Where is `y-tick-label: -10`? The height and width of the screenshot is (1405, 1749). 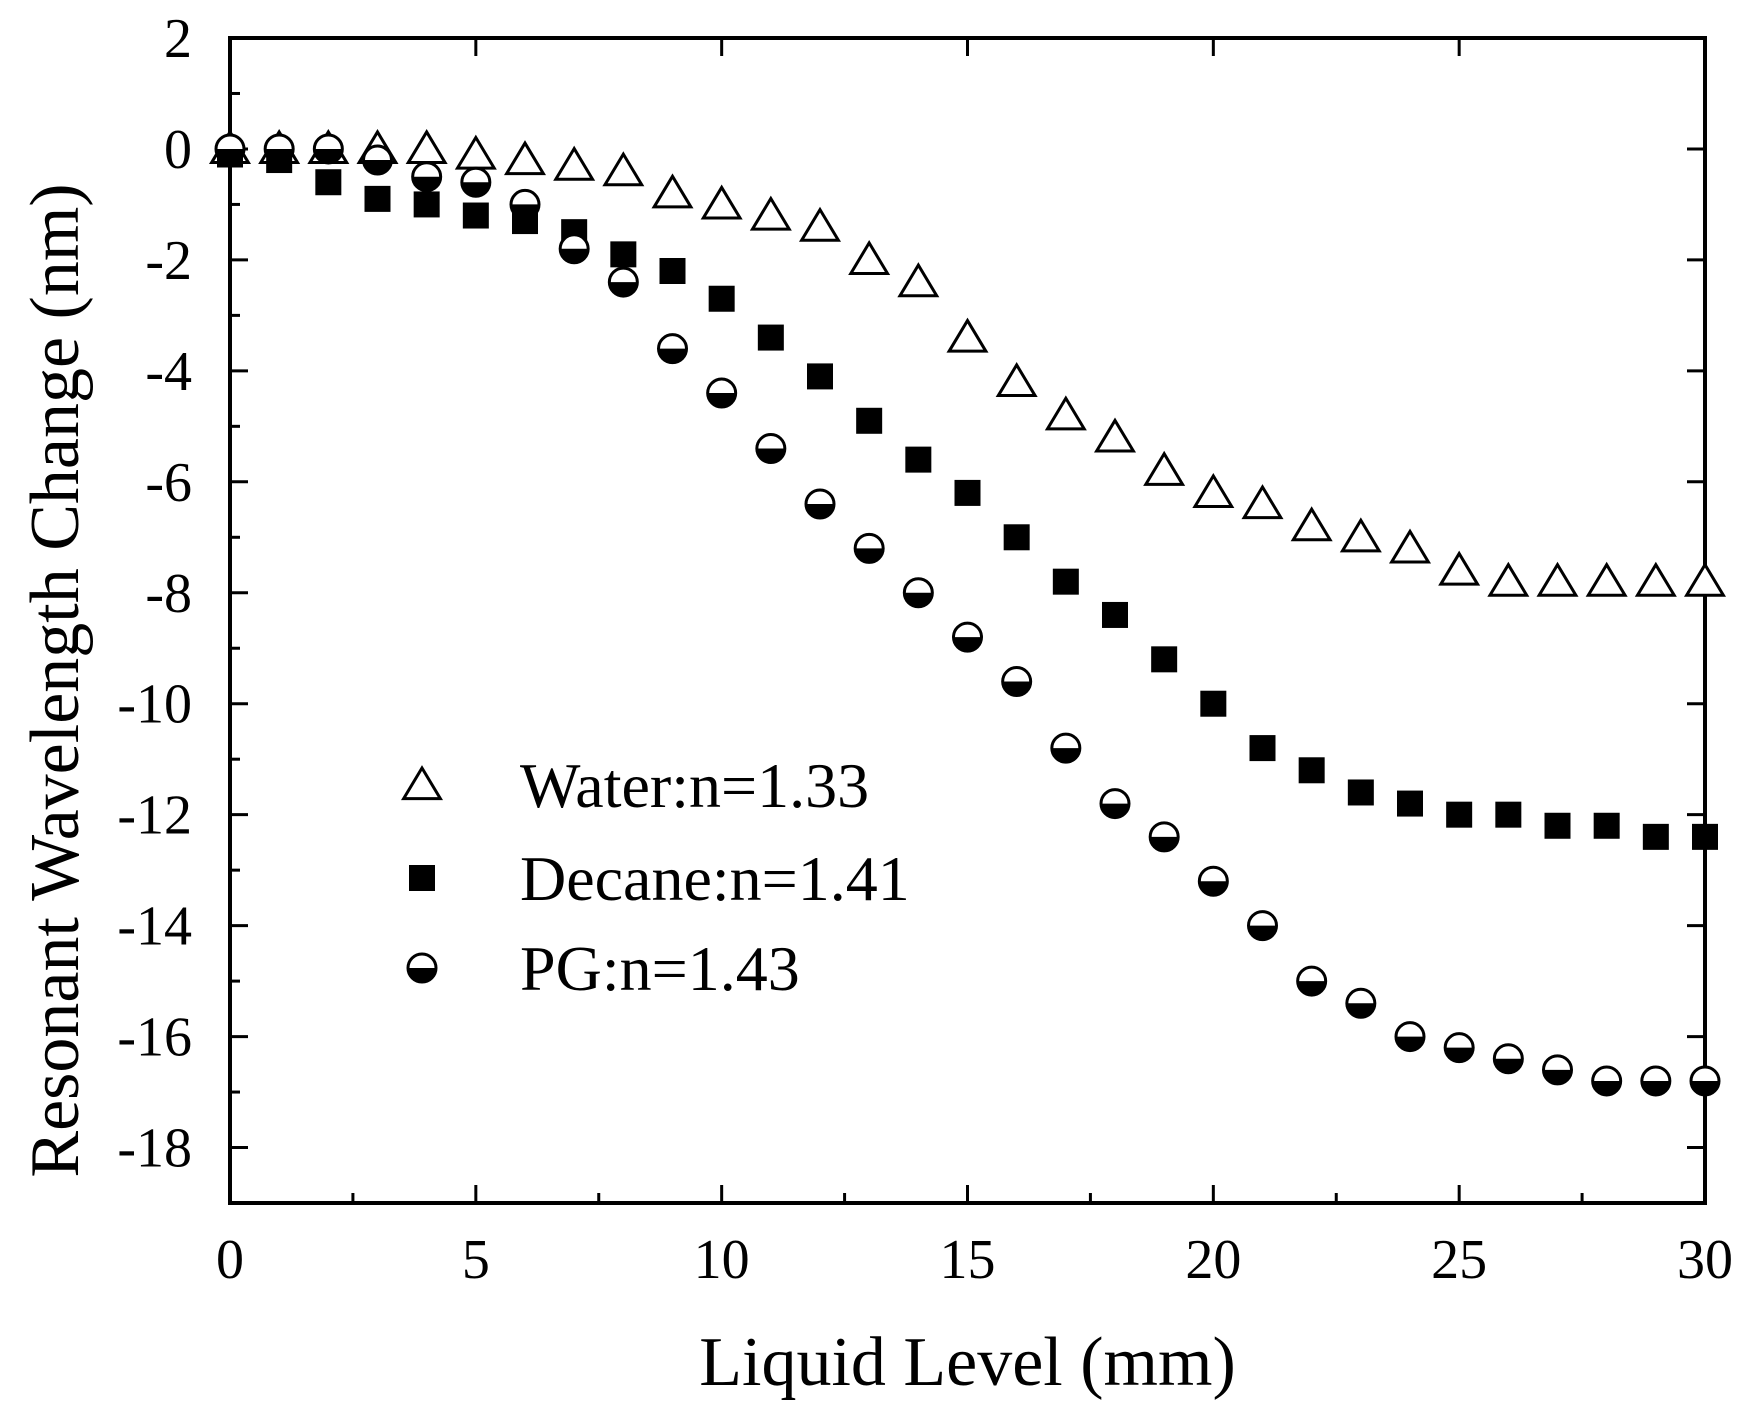 y-tick-label: -10 is located at coordinates (154, 705).